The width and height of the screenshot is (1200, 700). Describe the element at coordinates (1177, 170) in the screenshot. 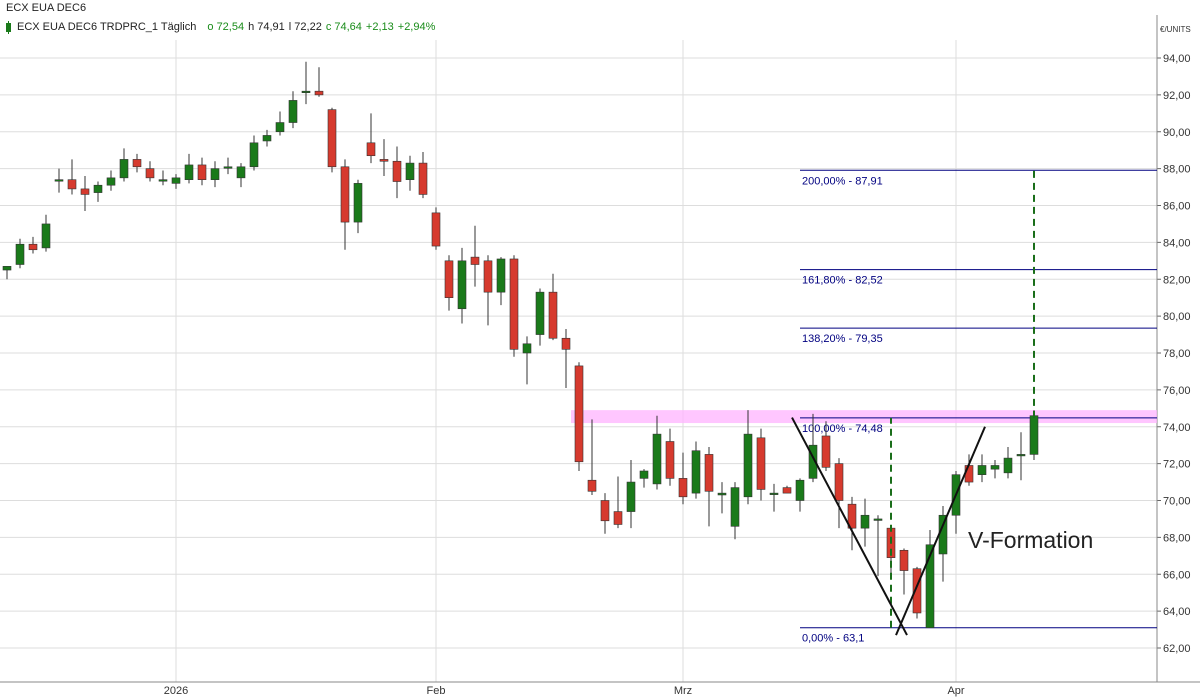

I see `y-tick-label: 88,00` at that location.